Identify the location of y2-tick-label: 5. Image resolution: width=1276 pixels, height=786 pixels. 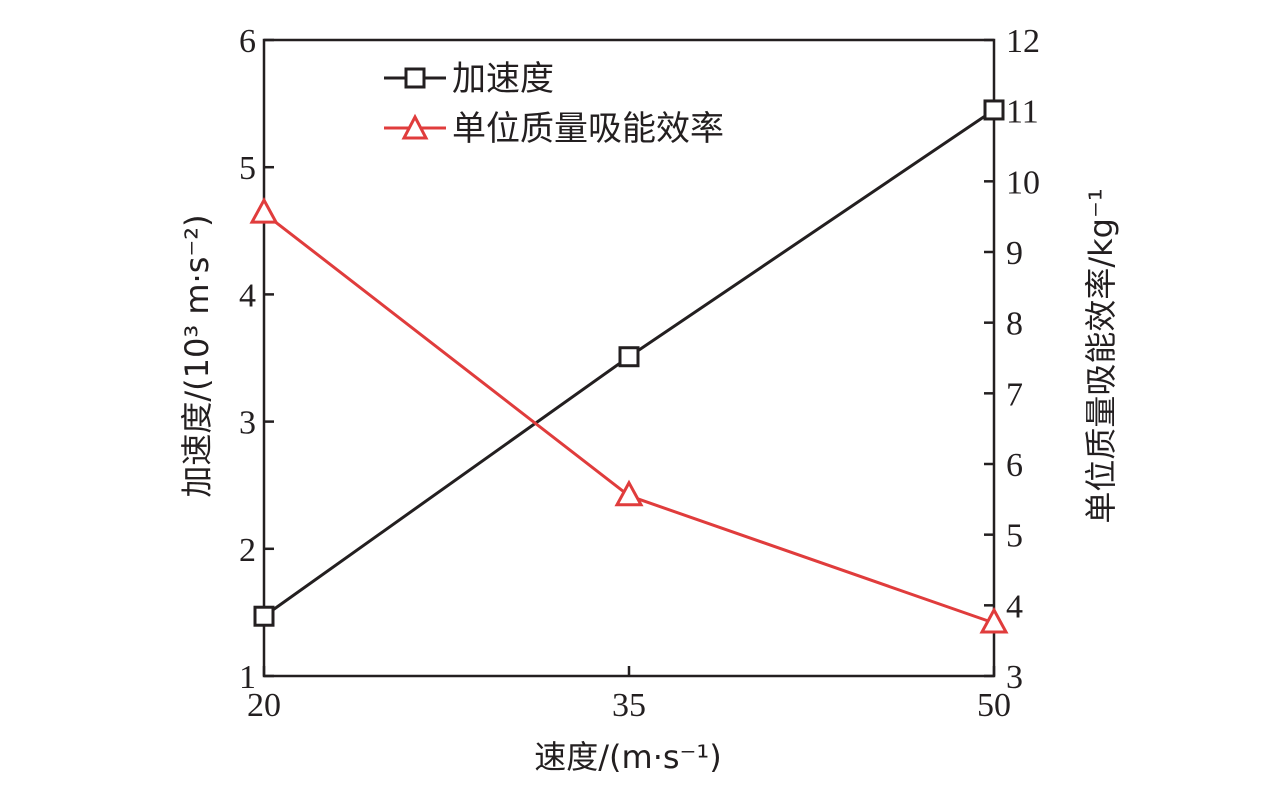
(1014, 536).